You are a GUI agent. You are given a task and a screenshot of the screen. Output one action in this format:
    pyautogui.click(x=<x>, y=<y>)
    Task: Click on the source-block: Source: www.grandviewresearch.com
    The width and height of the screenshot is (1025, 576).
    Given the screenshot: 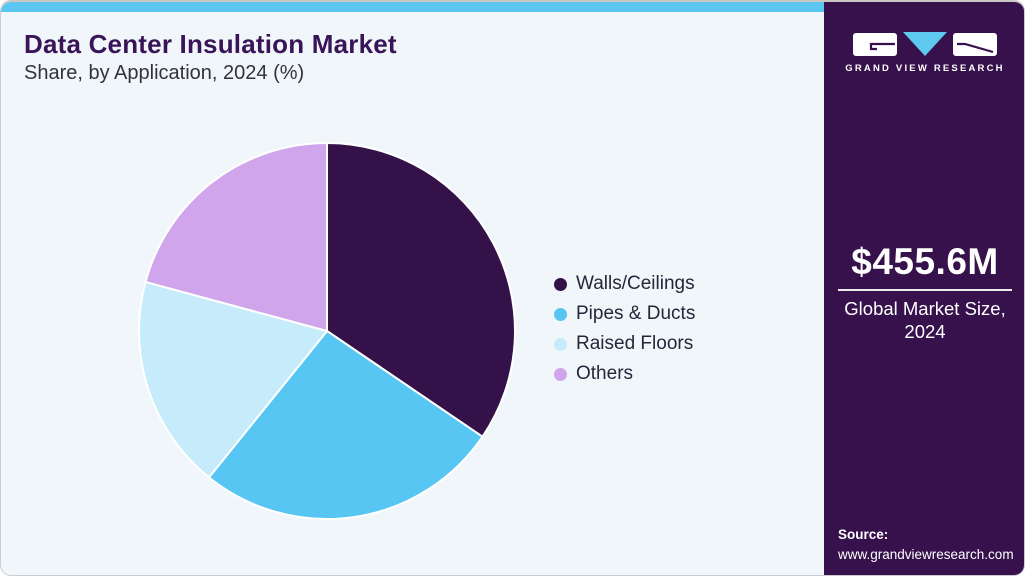 What is the action you would take?
    pyautogui.click(x=926, y=545)
    